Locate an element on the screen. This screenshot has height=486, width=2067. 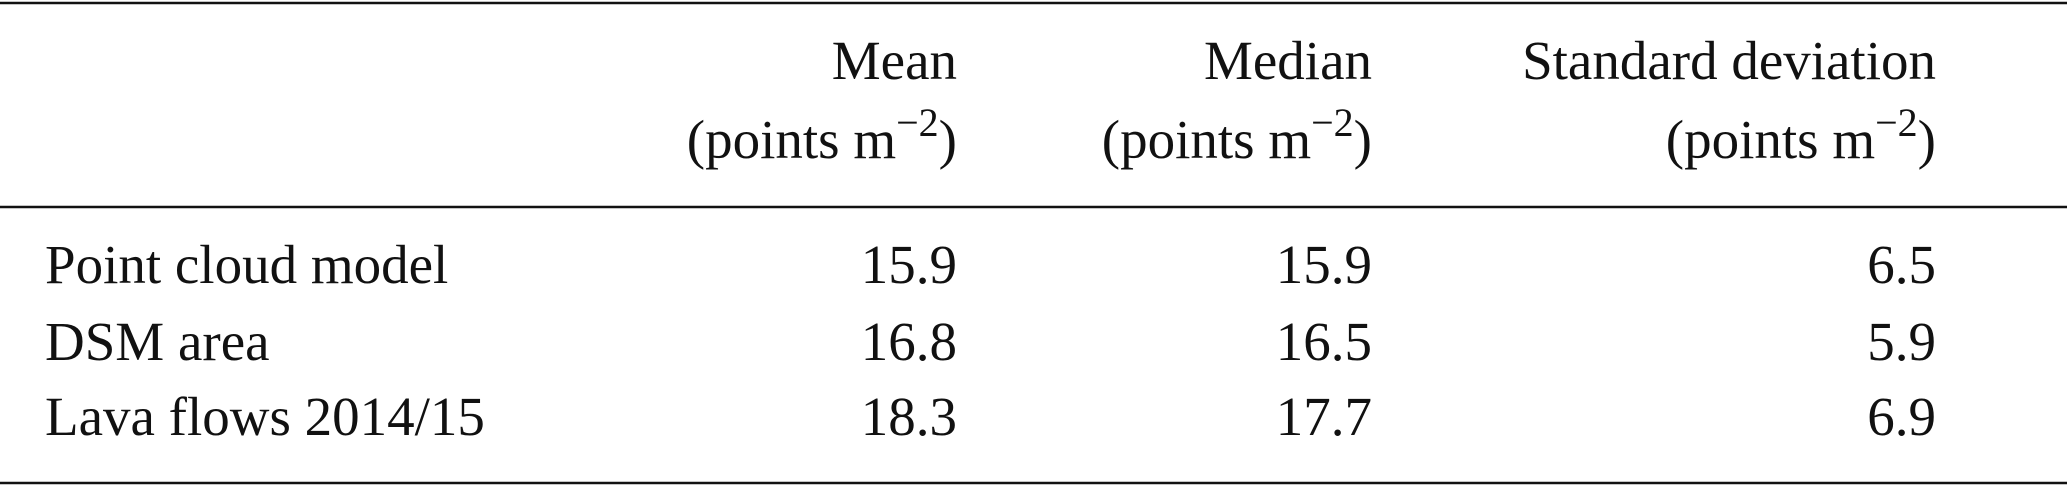
cell-value: 18.3 is located at coordinates (909, 416).